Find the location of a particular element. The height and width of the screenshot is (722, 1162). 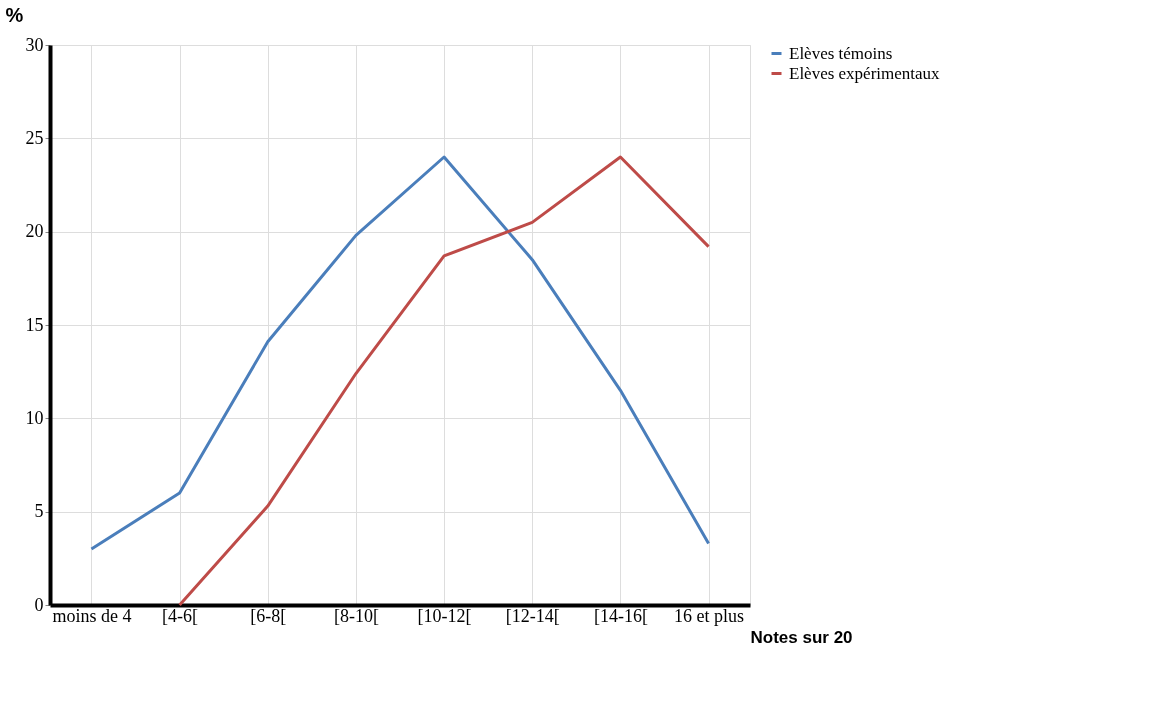

x-tick-label: 16 et plus is located at coordinates (709, 615).